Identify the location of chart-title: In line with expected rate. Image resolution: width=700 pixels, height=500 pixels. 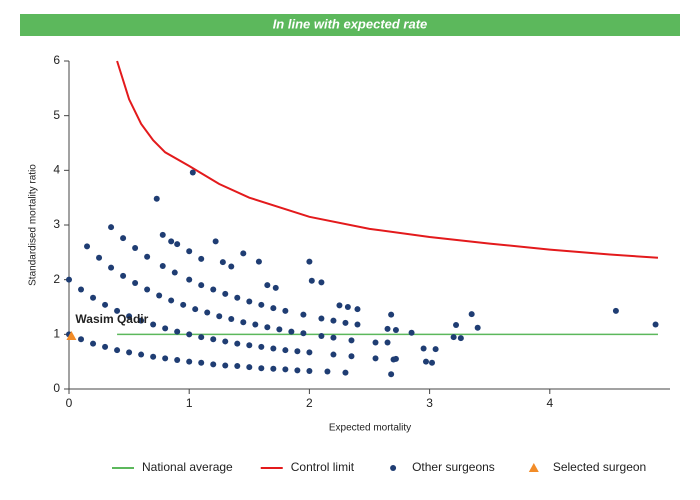
(350, 23).